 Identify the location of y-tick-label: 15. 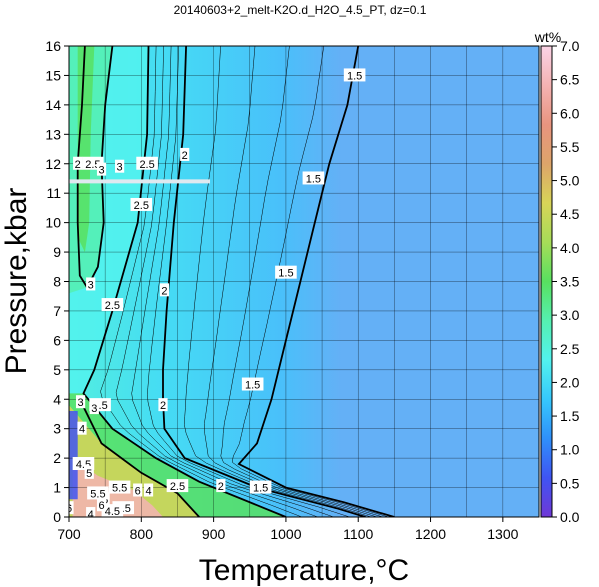
(53, 75).